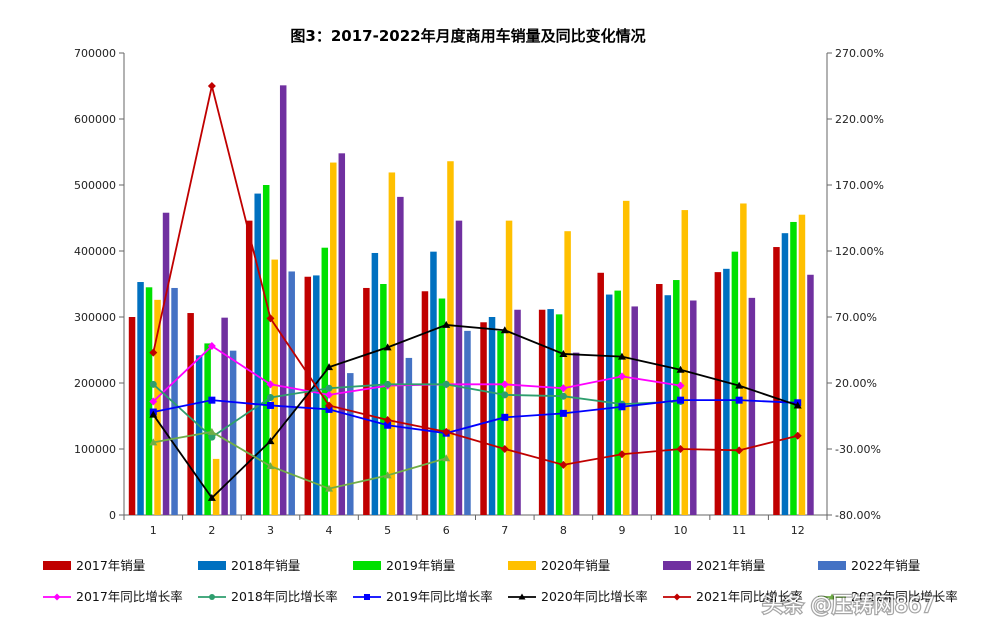 The width and height of the screenshot is (999, 642). I want to click on y-right-tick-label: 120.00%, so click(859, 251).